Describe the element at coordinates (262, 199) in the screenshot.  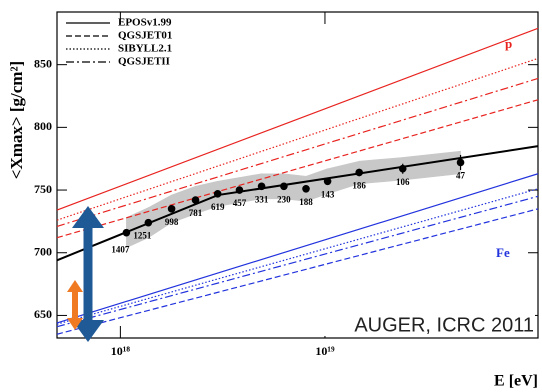
I see `event-count: 331` at that location.